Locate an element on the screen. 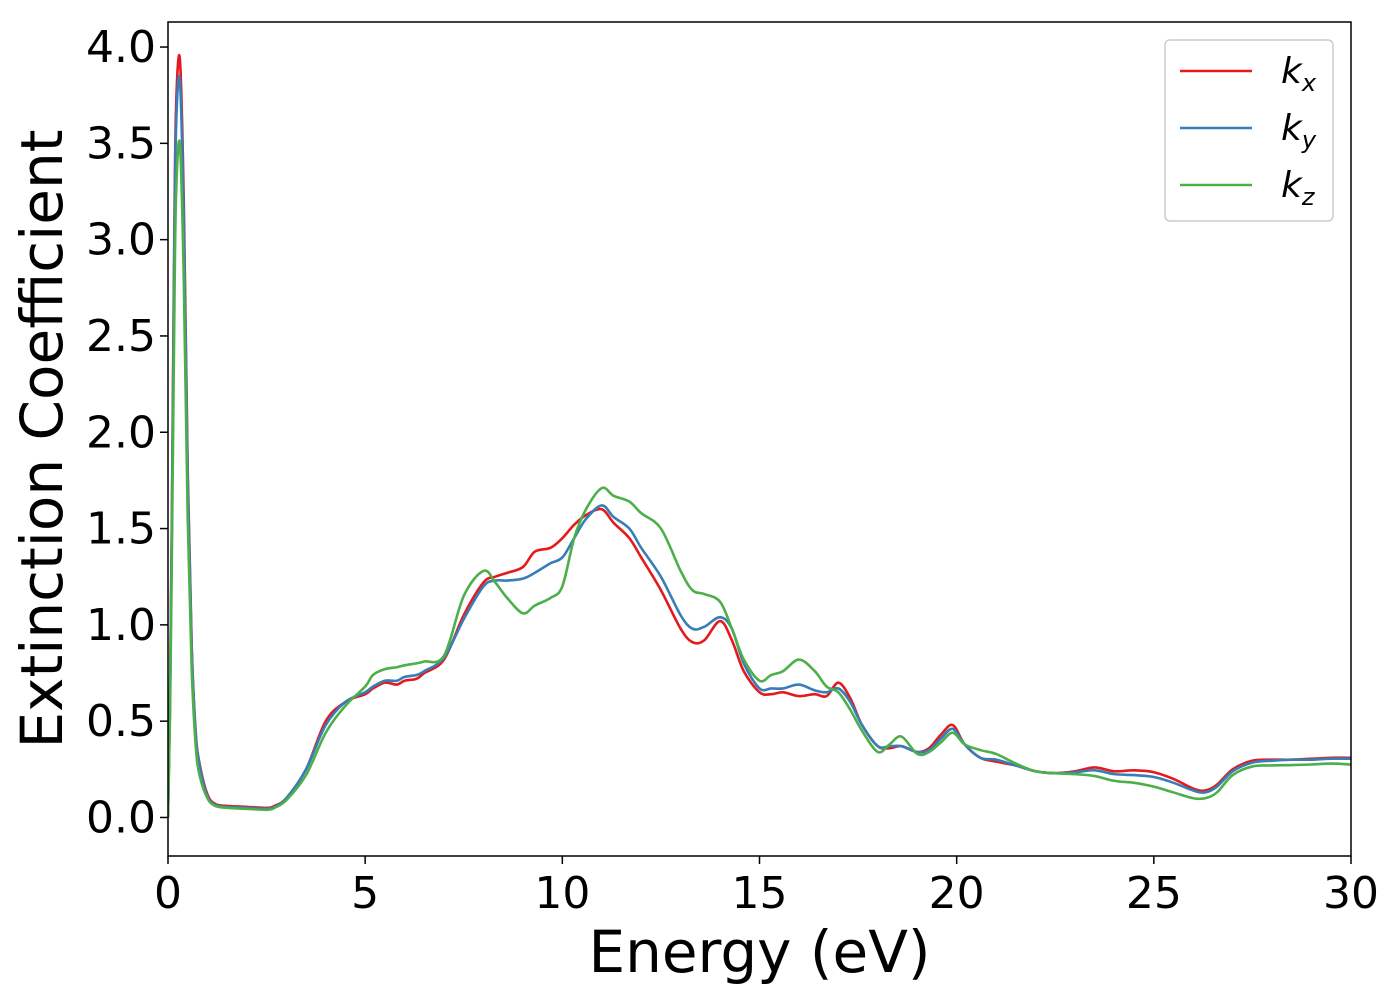  x-tick-label: 30 is located at coordinates (1351, 893).